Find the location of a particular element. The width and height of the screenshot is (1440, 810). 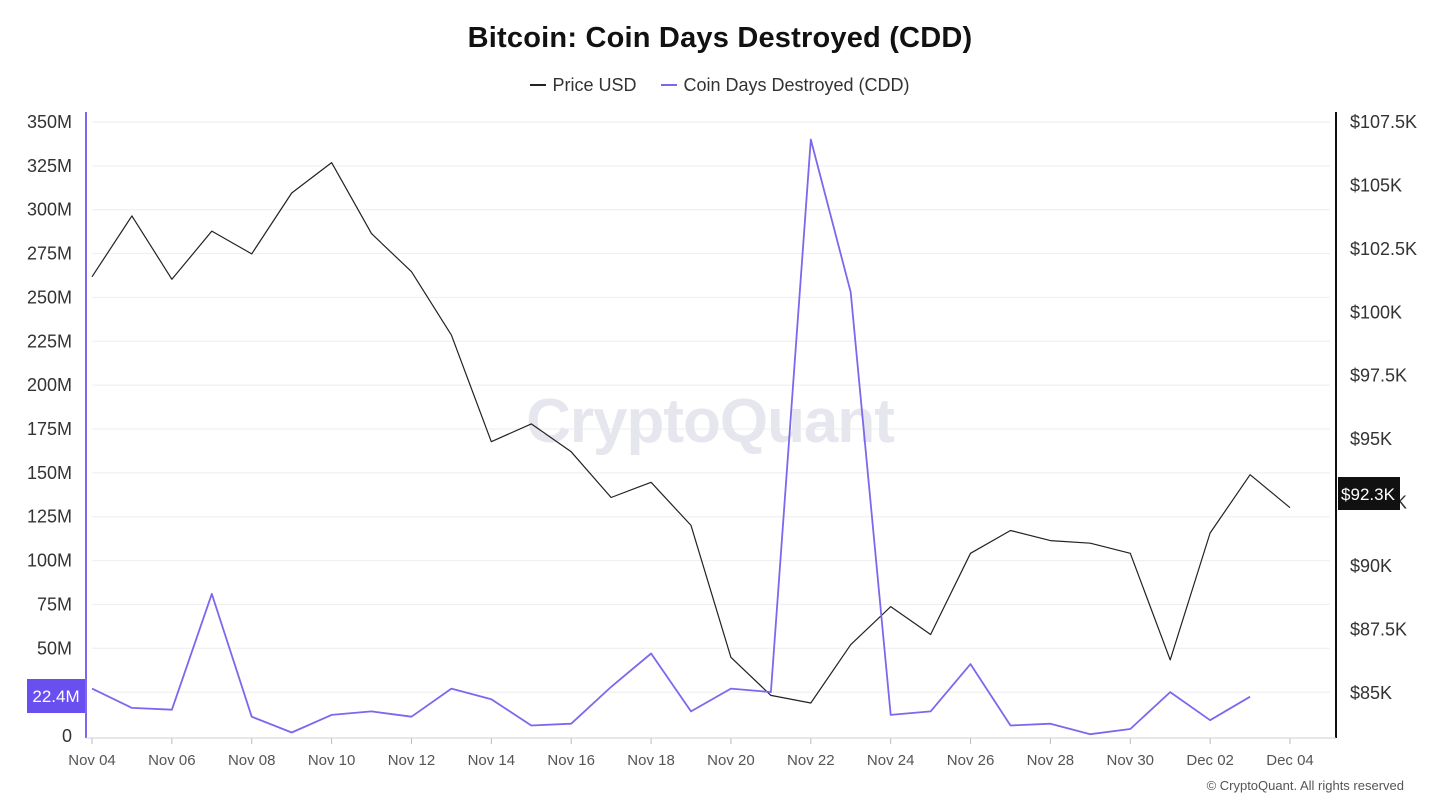

legend-item-price: Price USD is located at coordinates (583, 85).